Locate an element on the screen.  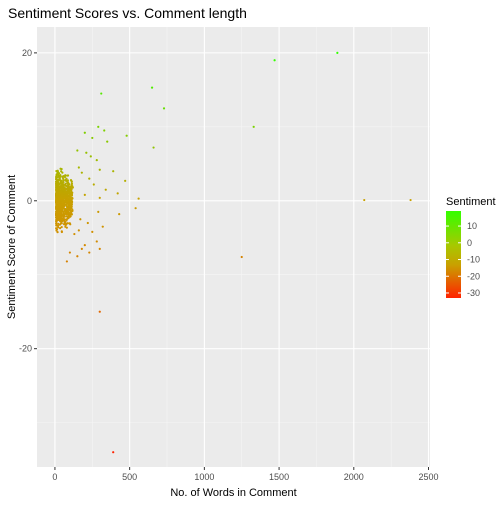
legend-colorbar is located at coordinates (453, 254).